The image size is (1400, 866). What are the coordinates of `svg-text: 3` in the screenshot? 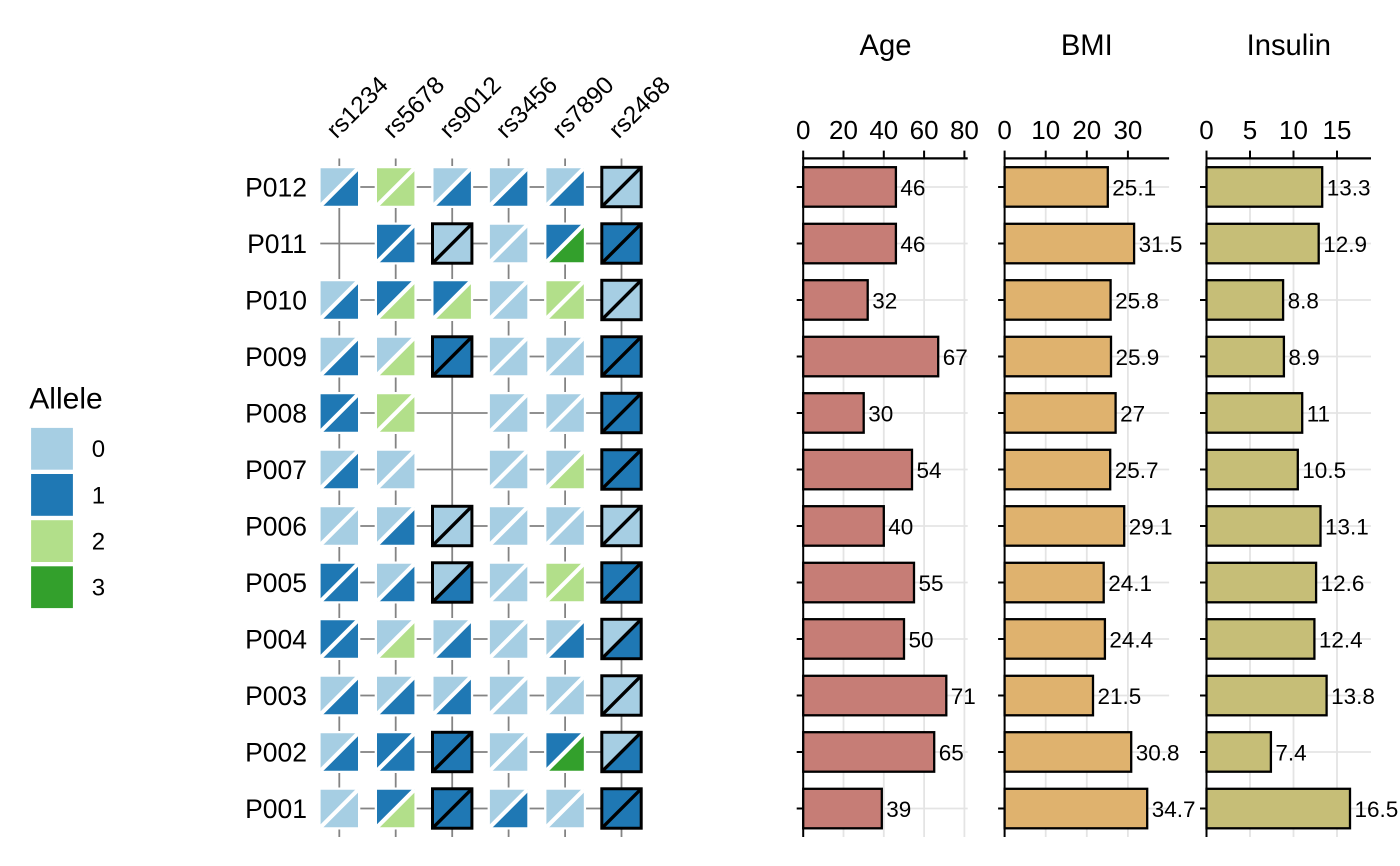 It's located at (98, 588).